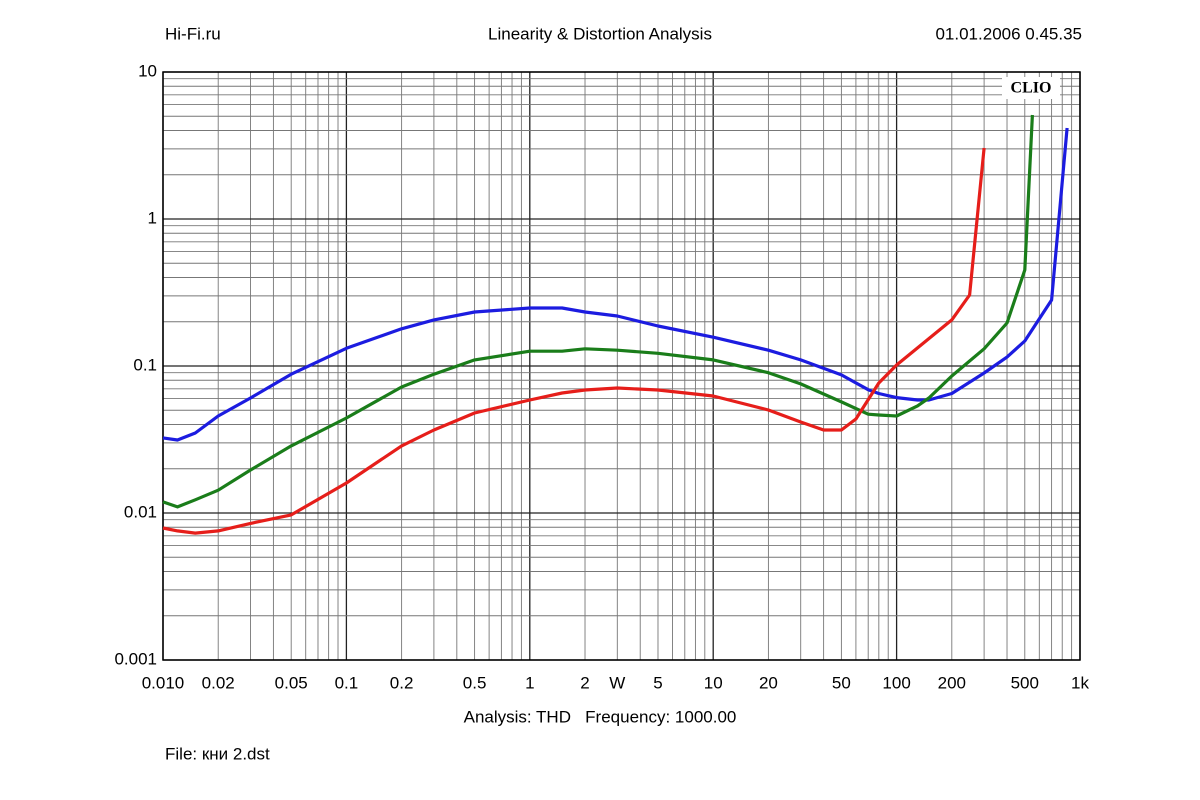  What do you see at coordinates (529, 682) in the screenshot?
I see `x-tick-label: 1` at bounding box center [529, 682].